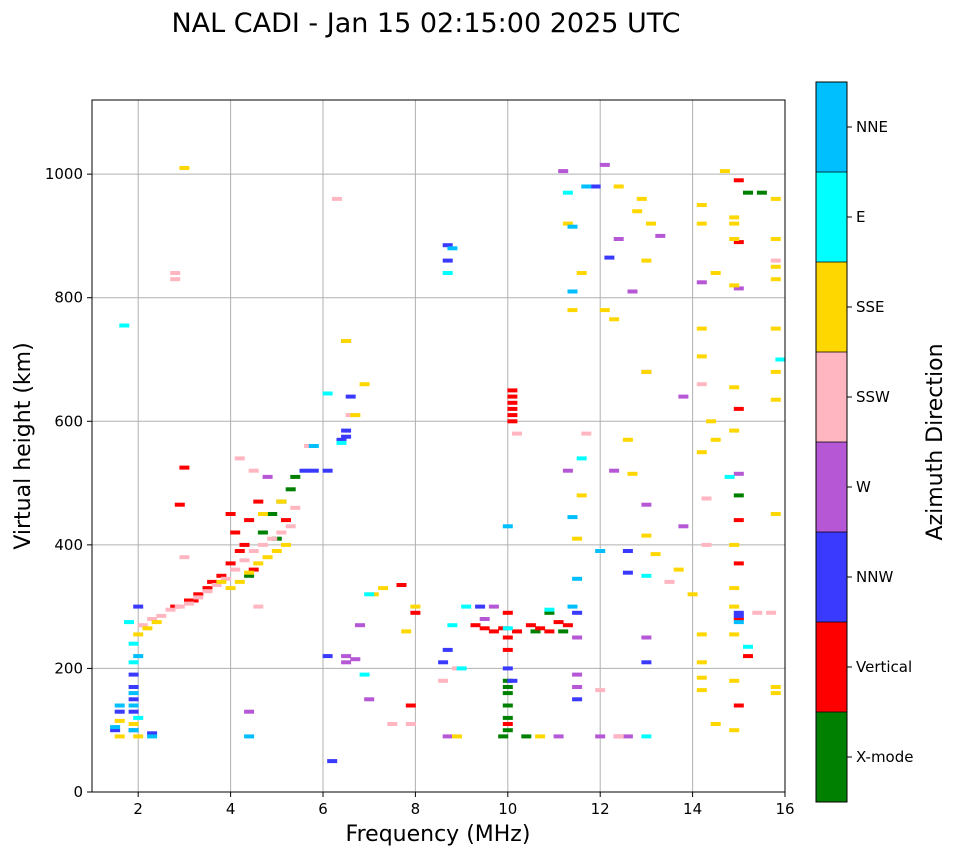 This screenshot has height=857, width=958. Describe the element at coordinates (874, 577) in the screenshot. I see `colorbar-tick-label: NNW` at that location.